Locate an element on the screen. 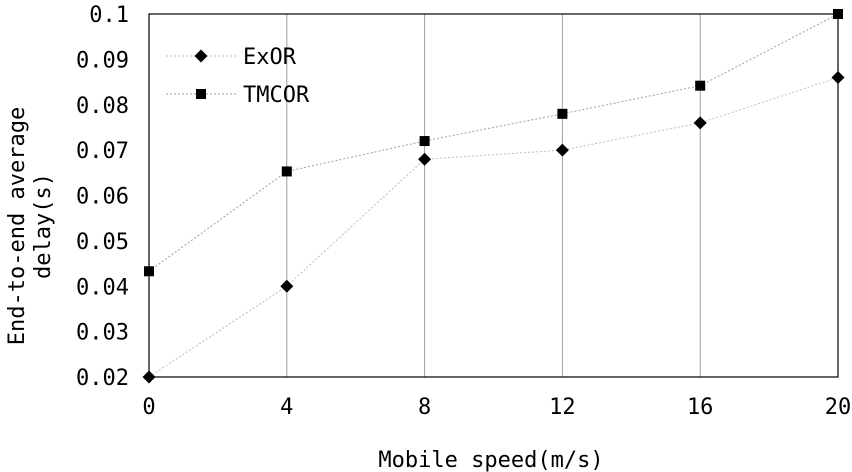 The image size is (852, 472). y-tick-label: 0.07 is located at coordinates (102, 151).